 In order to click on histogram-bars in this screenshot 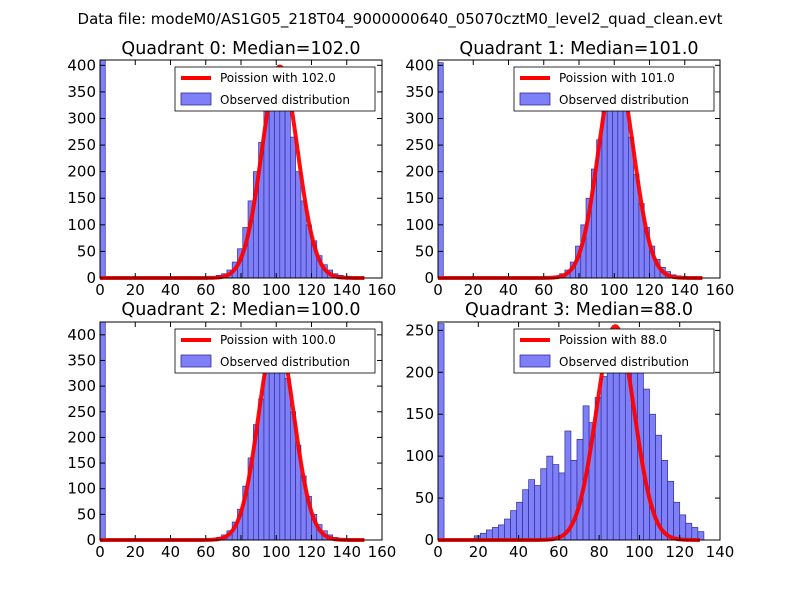, I will do `click(562, 170)`.